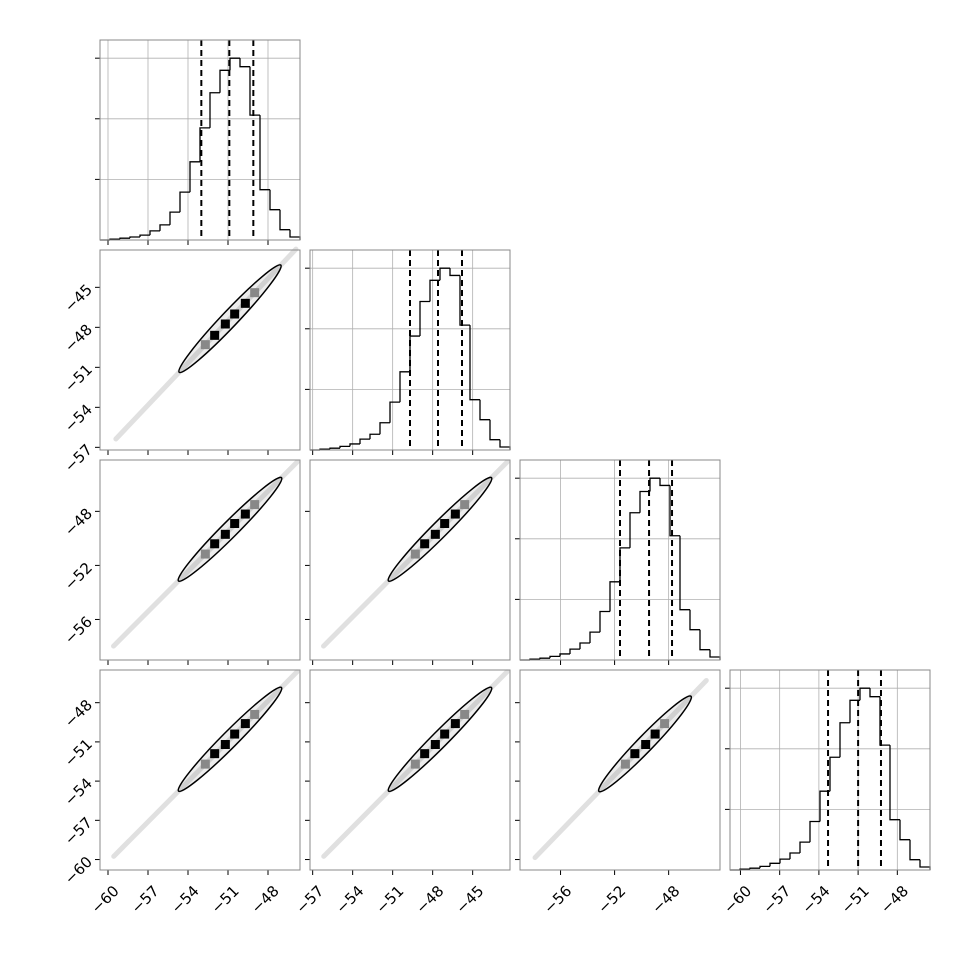 This screenshot has height=974, width=970. I want to click on y-tick-label: −56, so click(78, 630).